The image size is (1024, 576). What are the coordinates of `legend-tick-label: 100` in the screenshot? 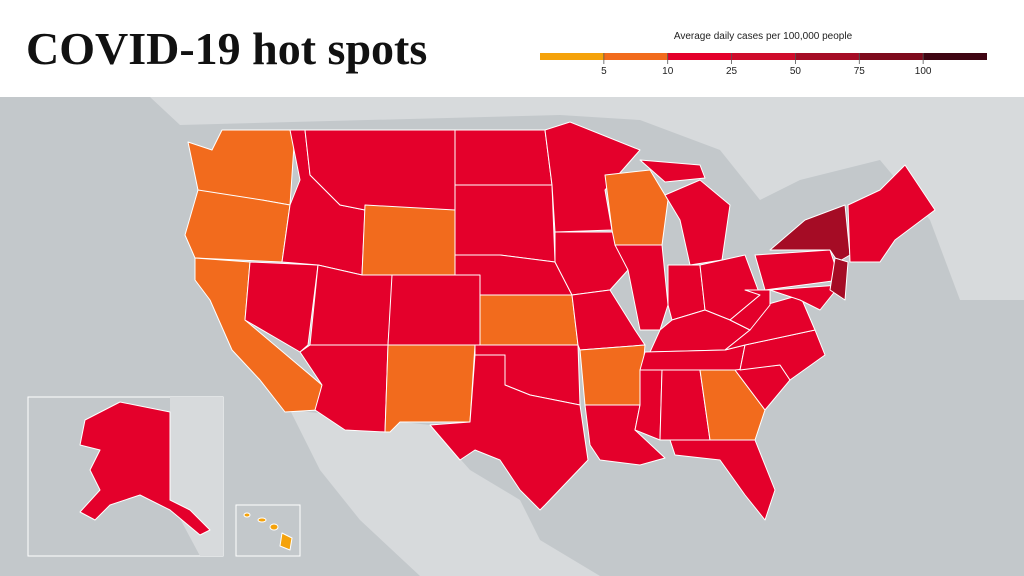 It's located at (923, 71).